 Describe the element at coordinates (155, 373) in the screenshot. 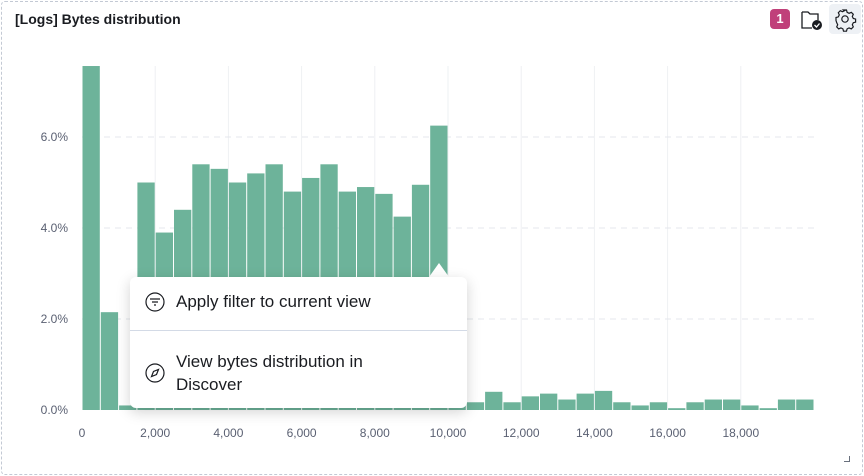

I see `compass-icon` at that location.